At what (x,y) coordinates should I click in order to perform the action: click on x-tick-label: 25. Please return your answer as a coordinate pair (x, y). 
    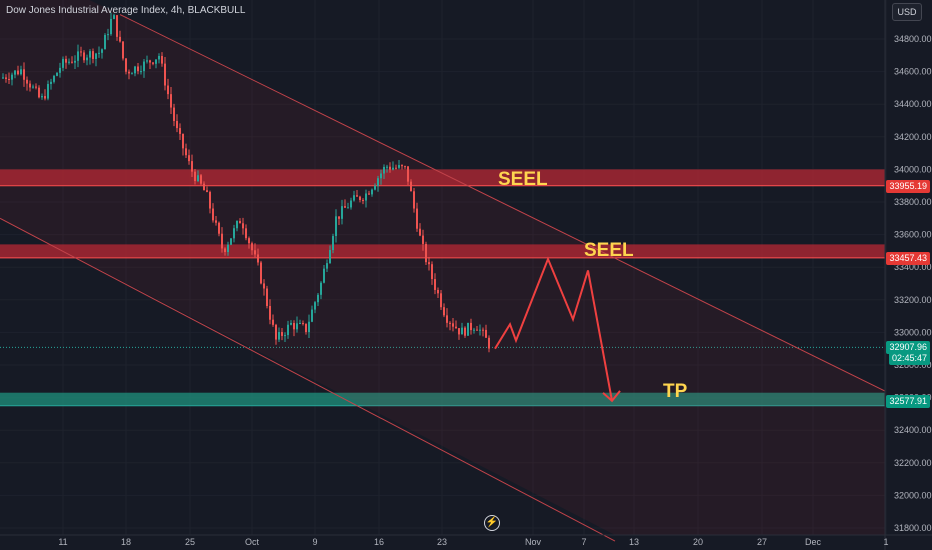
    Looking at the image, I should click on (190, 542).